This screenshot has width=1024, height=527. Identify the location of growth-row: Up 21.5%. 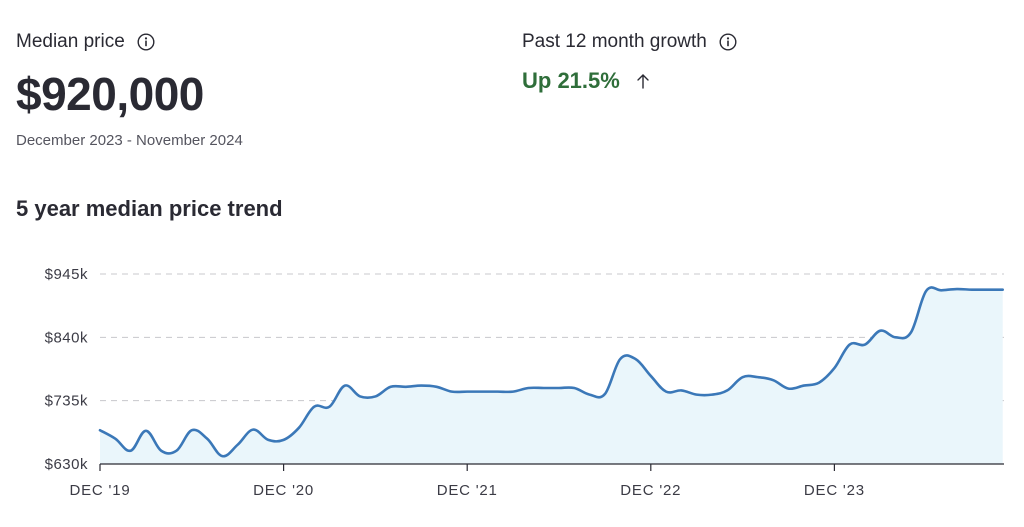
(629, 81).